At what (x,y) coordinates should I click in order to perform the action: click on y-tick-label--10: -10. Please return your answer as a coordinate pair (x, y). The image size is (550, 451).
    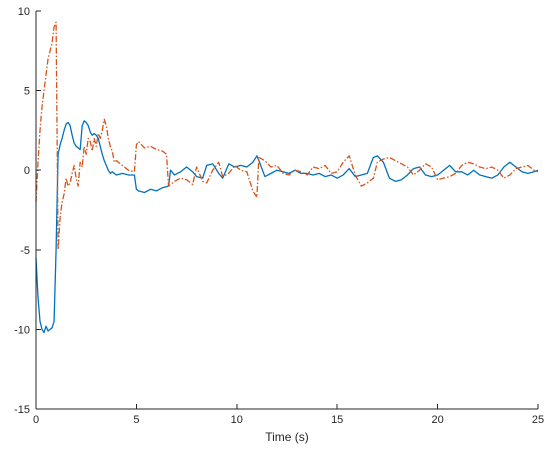
    Looking at the image, I should click on (22, 330).